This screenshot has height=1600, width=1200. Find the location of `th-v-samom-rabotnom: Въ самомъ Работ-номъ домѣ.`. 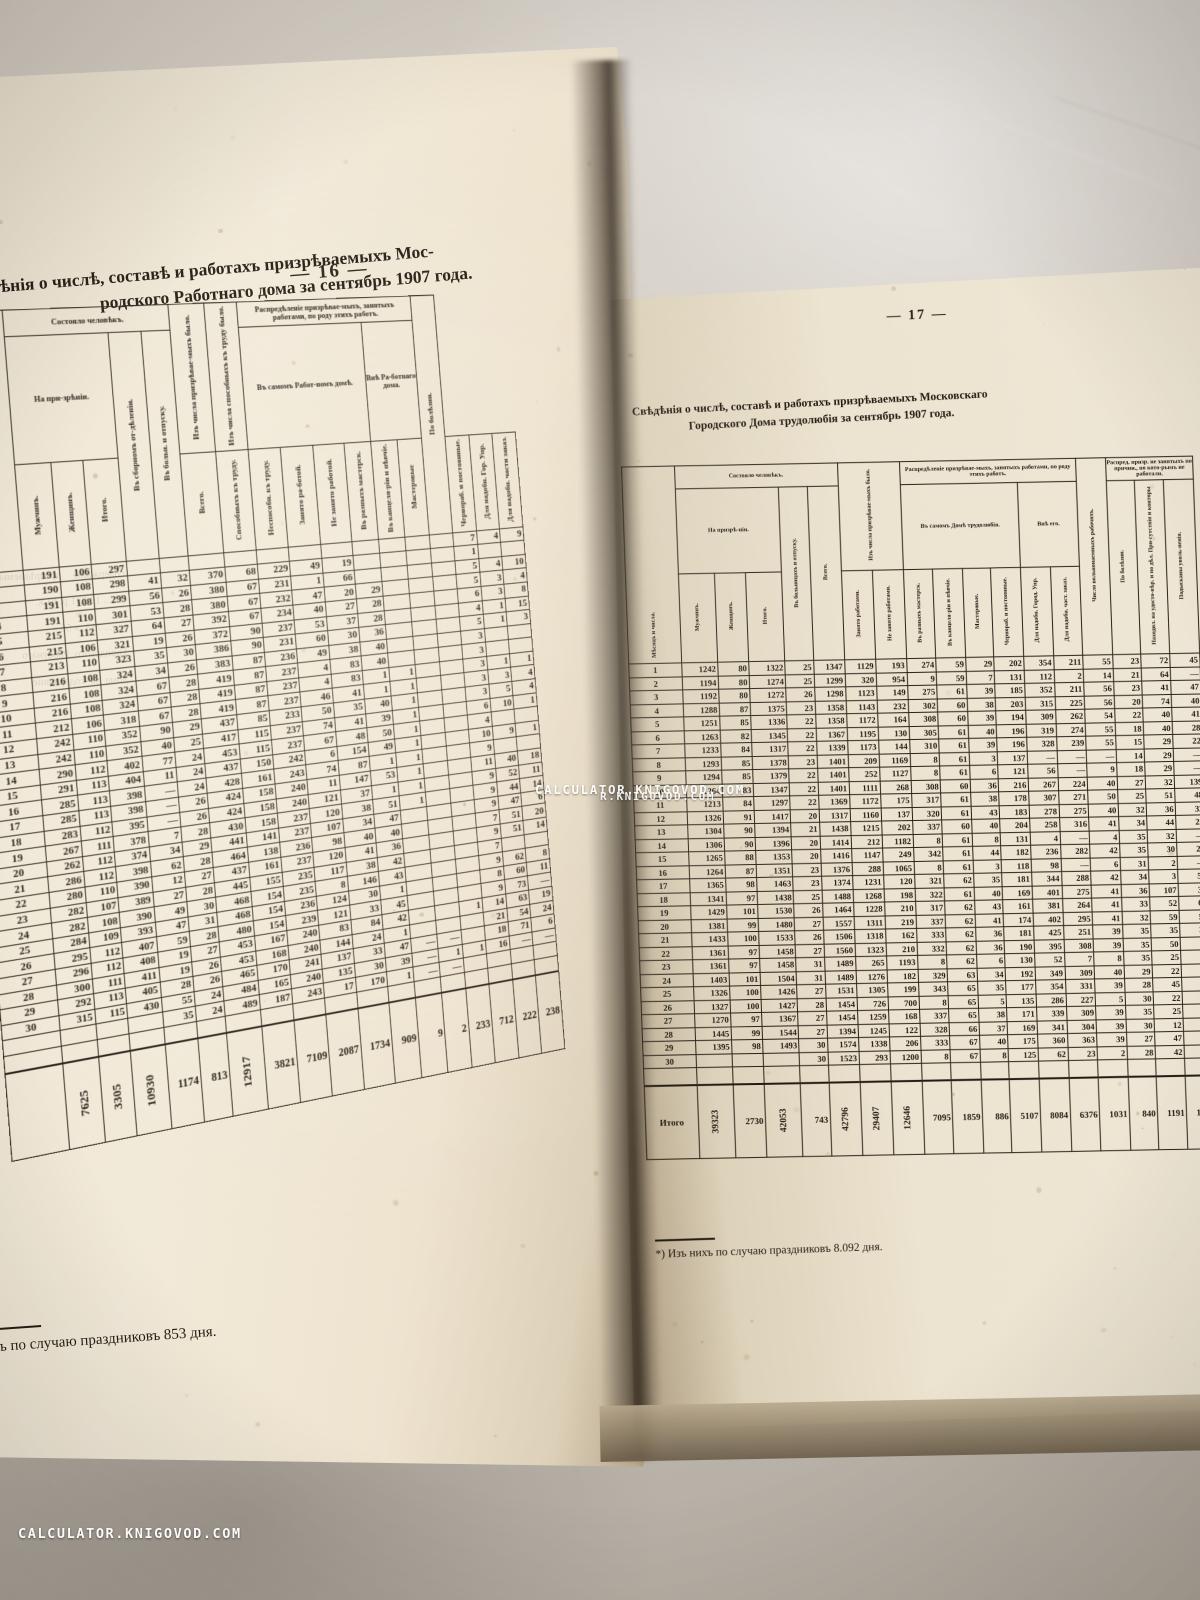

th-v-samom-rabotnom: Въ самомъ Работ-номъ домѣ. is located at coordinates (304, 385).